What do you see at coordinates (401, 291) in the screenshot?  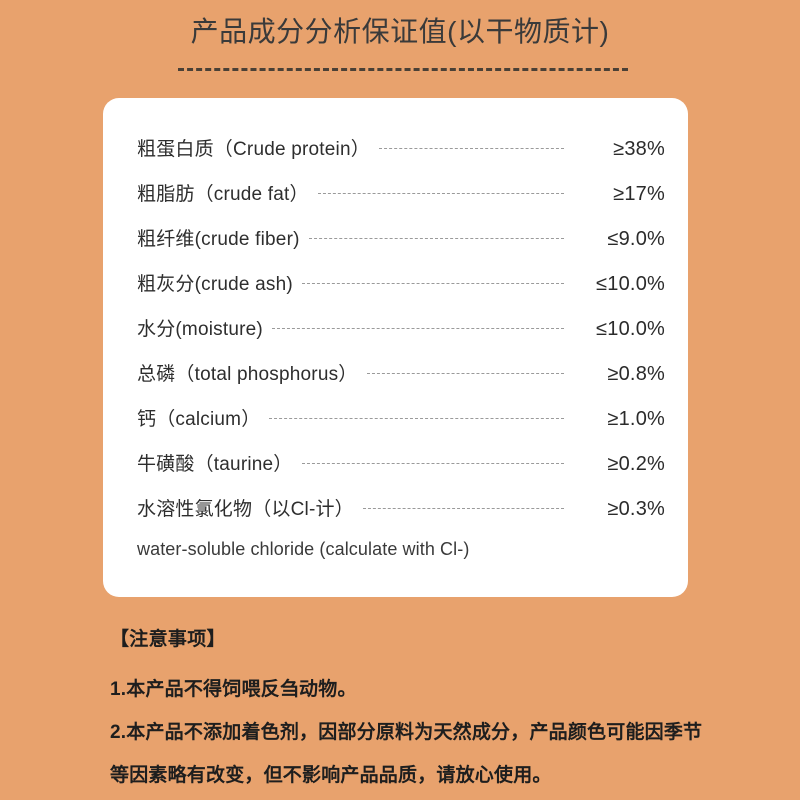 I see `table-row: 粗灰分(crude ash) ≤10.0%` at bounding box center [401, 291].